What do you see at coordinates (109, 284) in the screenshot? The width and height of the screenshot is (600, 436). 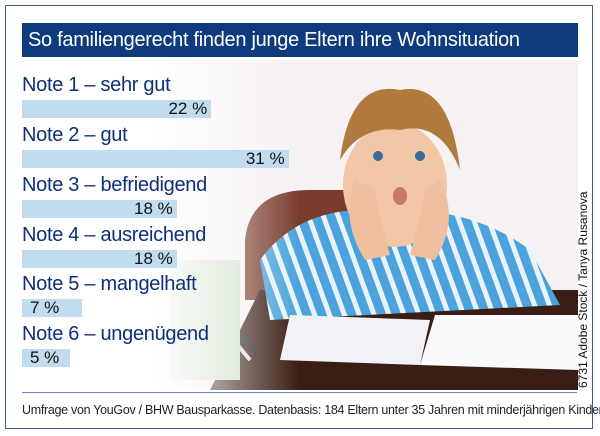 I see `category-label: Note 5 – mangelhaft` at bounding box center [109, 284].